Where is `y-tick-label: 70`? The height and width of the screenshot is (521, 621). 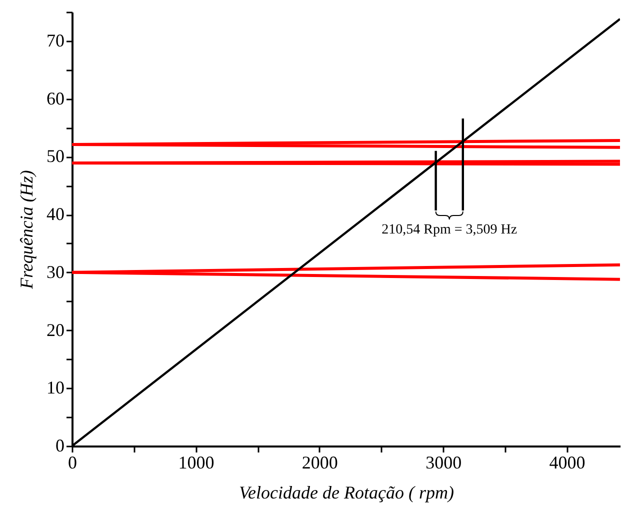
y-tick-label: 70 is located at coordinates (55, 40).